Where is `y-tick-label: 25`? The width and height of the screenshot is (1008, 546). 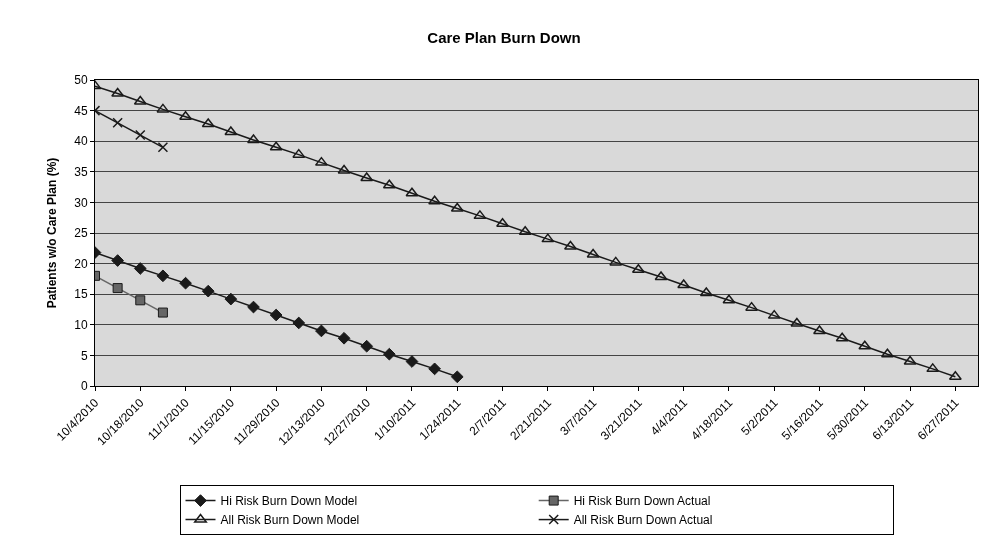 y-tick-label: 25 is located at coordinates (81, 233).